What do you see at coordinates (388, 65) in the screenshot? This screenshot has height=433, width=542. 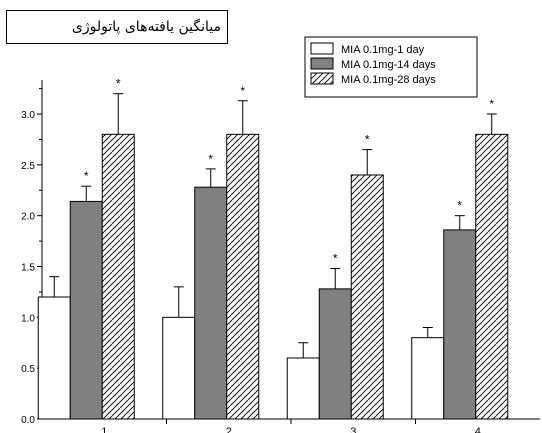 I see `legend-label: MIA 0.1mg-14 days` at bounding box center [388, 65].